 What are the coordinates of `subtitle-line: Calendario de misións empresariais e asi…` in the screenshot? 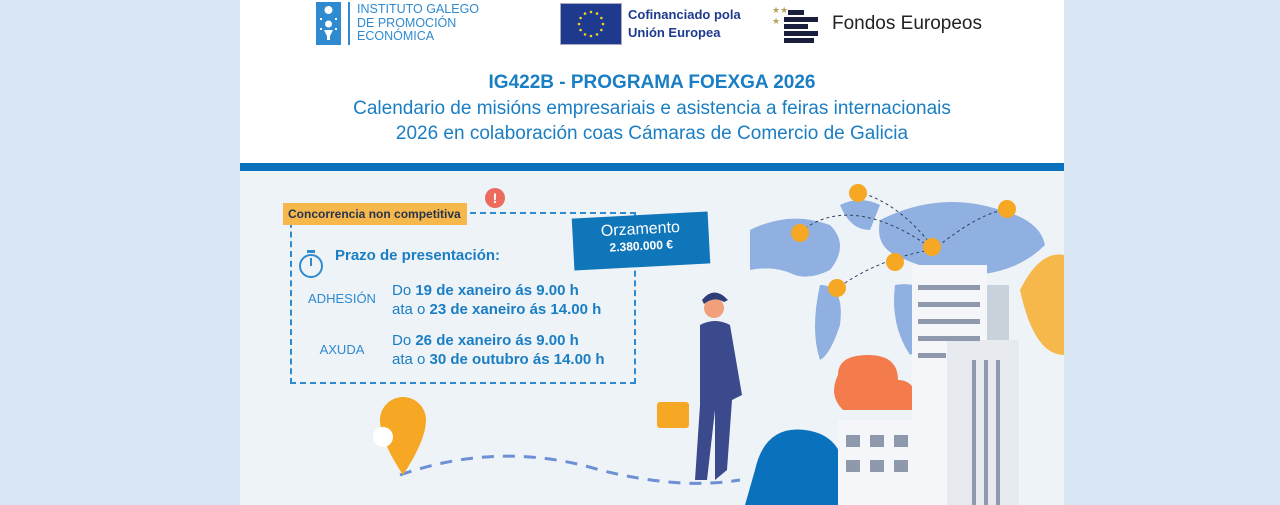 It's located at (652, 108).